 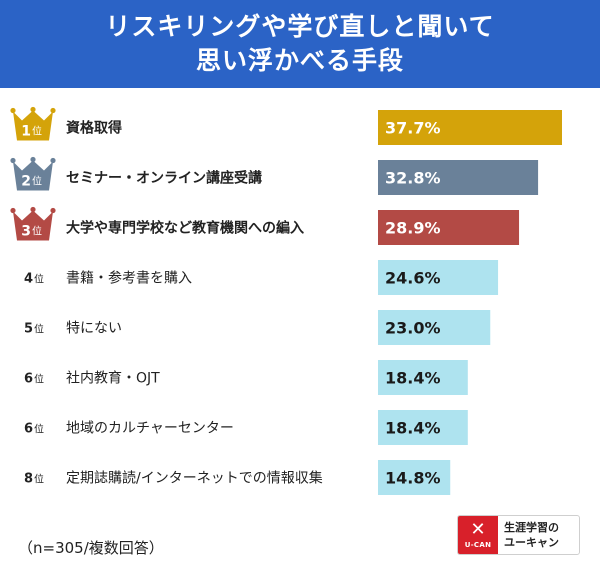 What do you see at coordinates (94, 329) in the screenshot?
I see `category-label: 特にない` at bounding box center [94, 329].